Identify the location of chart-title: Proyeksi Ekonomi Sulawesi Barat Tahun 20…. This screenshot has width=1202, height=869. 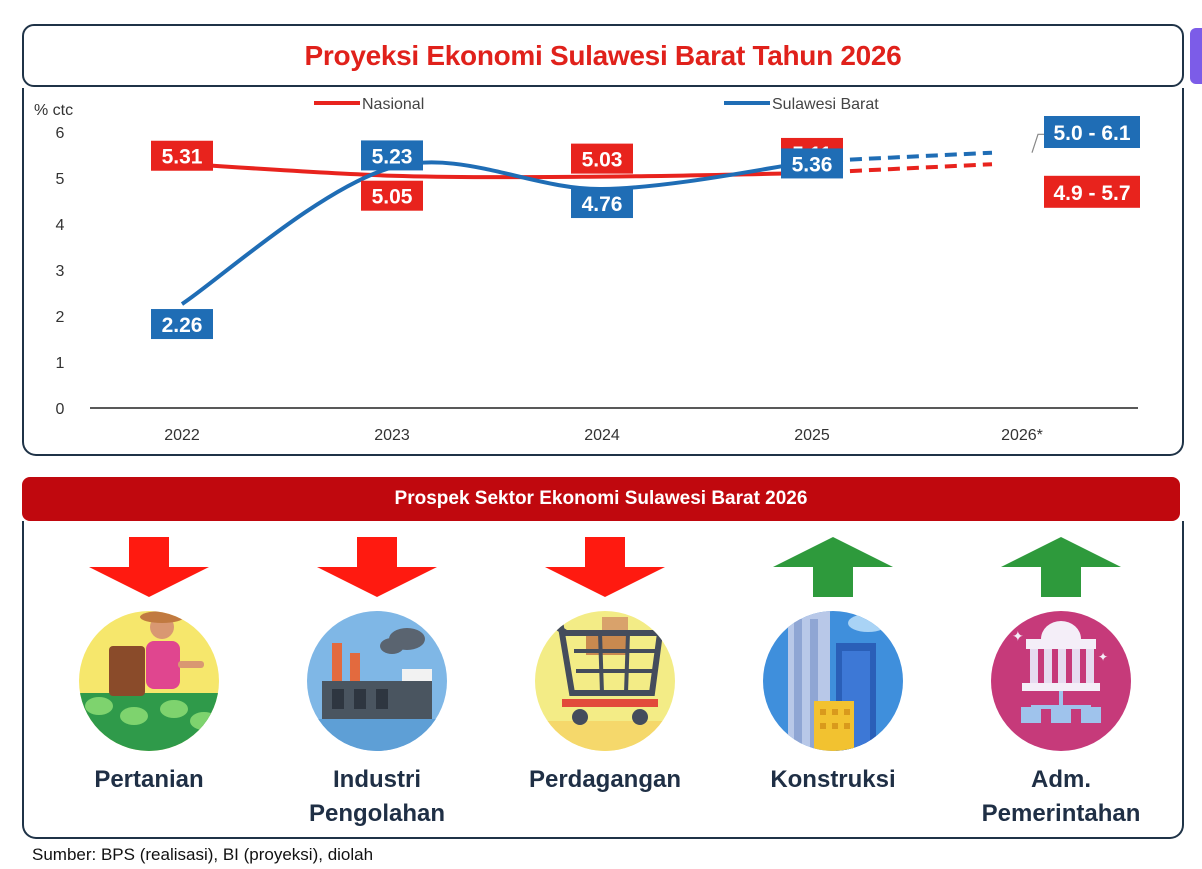
(603, 55).